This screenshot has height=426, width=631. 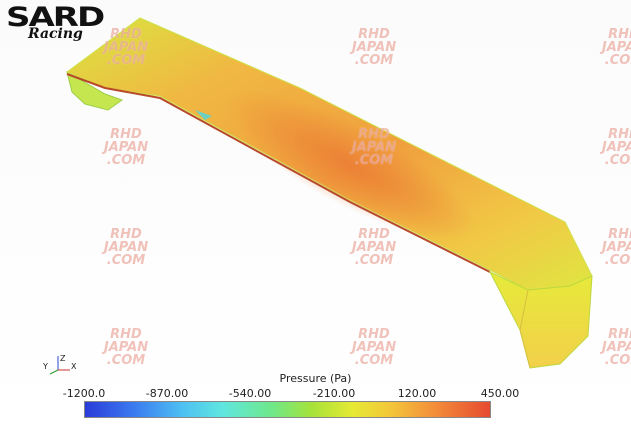 What do you see at coordinates (95, 90) in the screenshot?
I see `left-endplate` at bounding box center [95, 90].